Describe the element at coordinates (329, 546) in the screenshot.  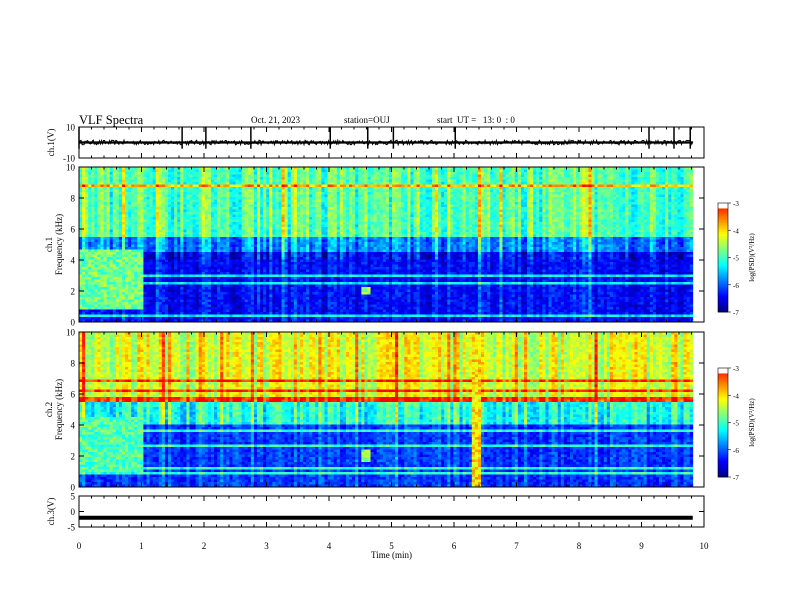
I see `xtick-label-4: 4` at that location.